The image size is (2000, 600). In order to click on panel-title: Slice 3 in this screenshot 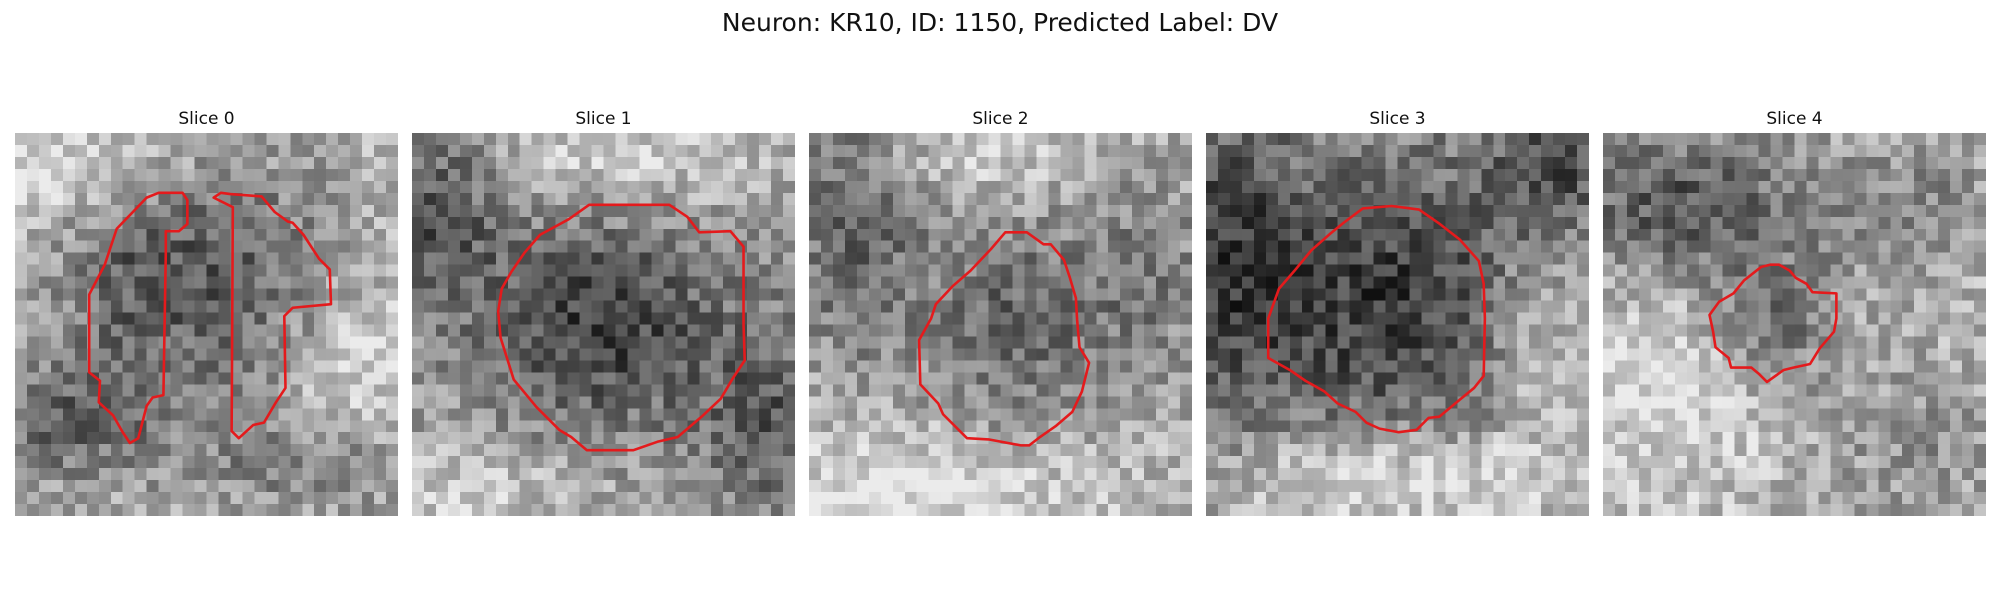, I will do `click(1397, 119)`.